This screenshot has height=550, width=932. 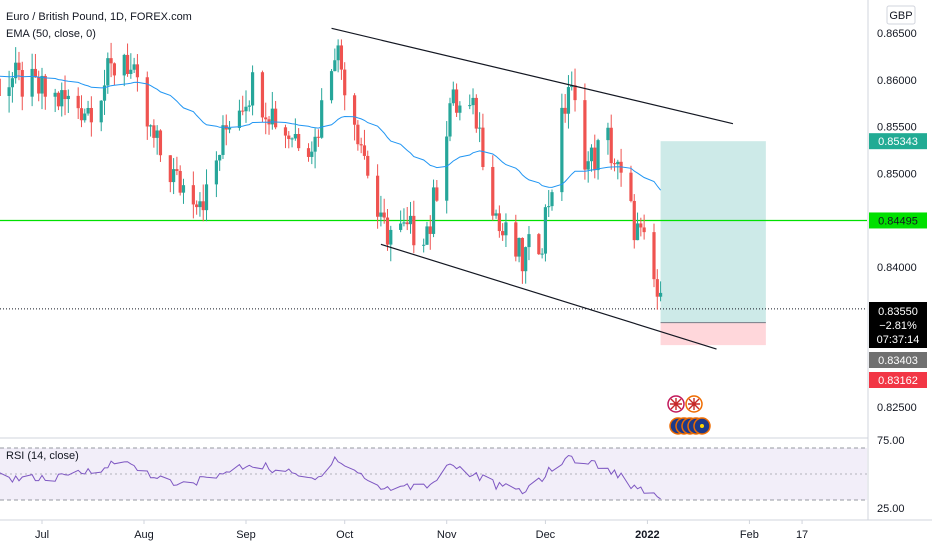 What do you see at coordinates (548, 296) in the screenshot?
I see `trendline` at bounding box center [548, 296].